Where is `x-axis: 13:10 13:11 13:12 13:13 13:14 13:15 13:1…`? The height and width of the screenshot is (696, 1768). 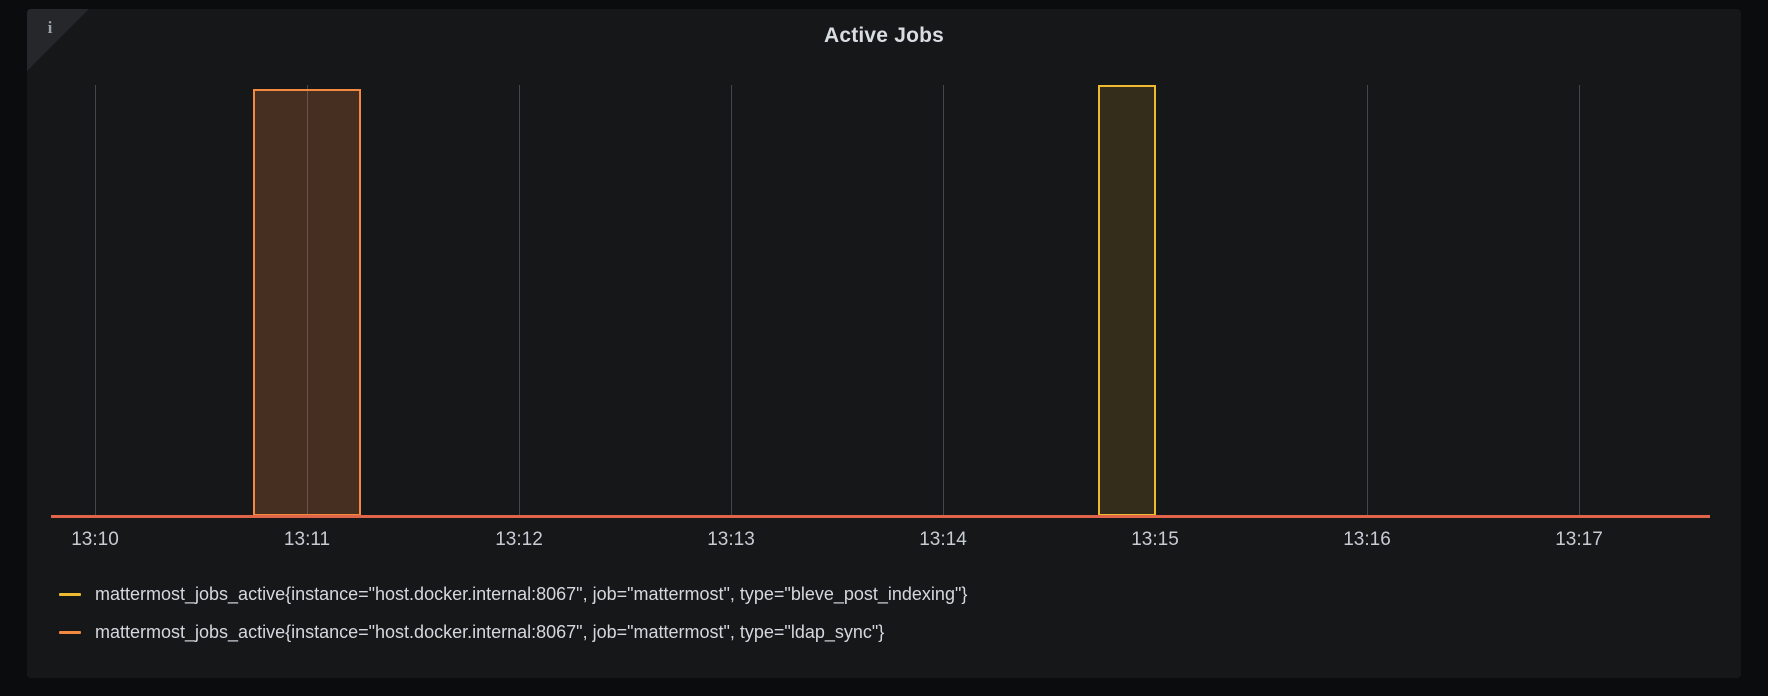 x-axis: 13:10 13:11 13:12 13:13 13:14 13:15 13:1… is located at coordinates (880, 544).